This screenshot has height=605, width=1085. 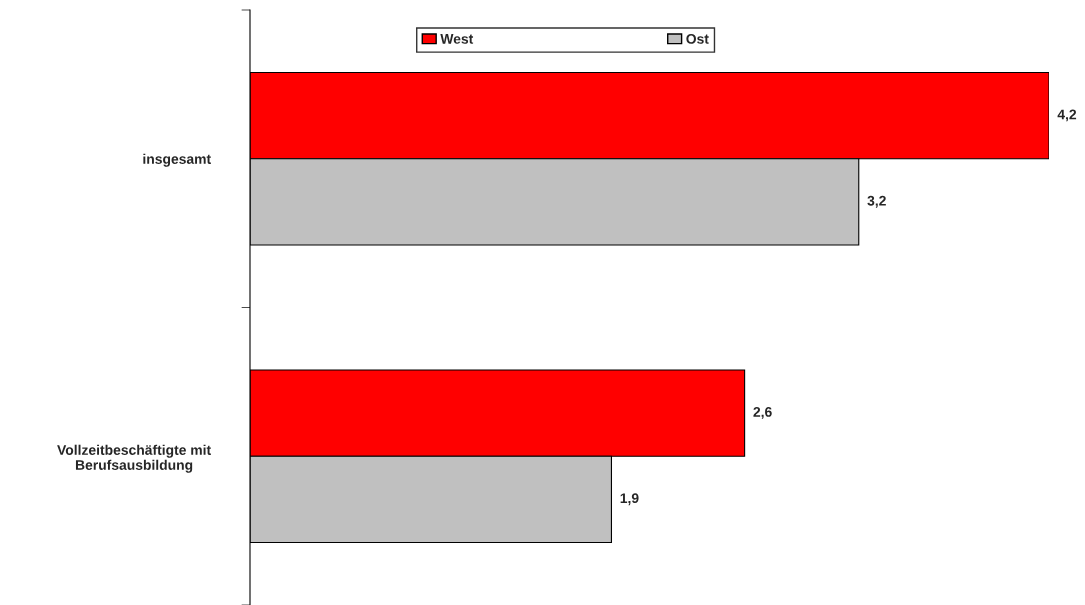 I want to click on data-label: 3,2, so click(x=876, y=201).